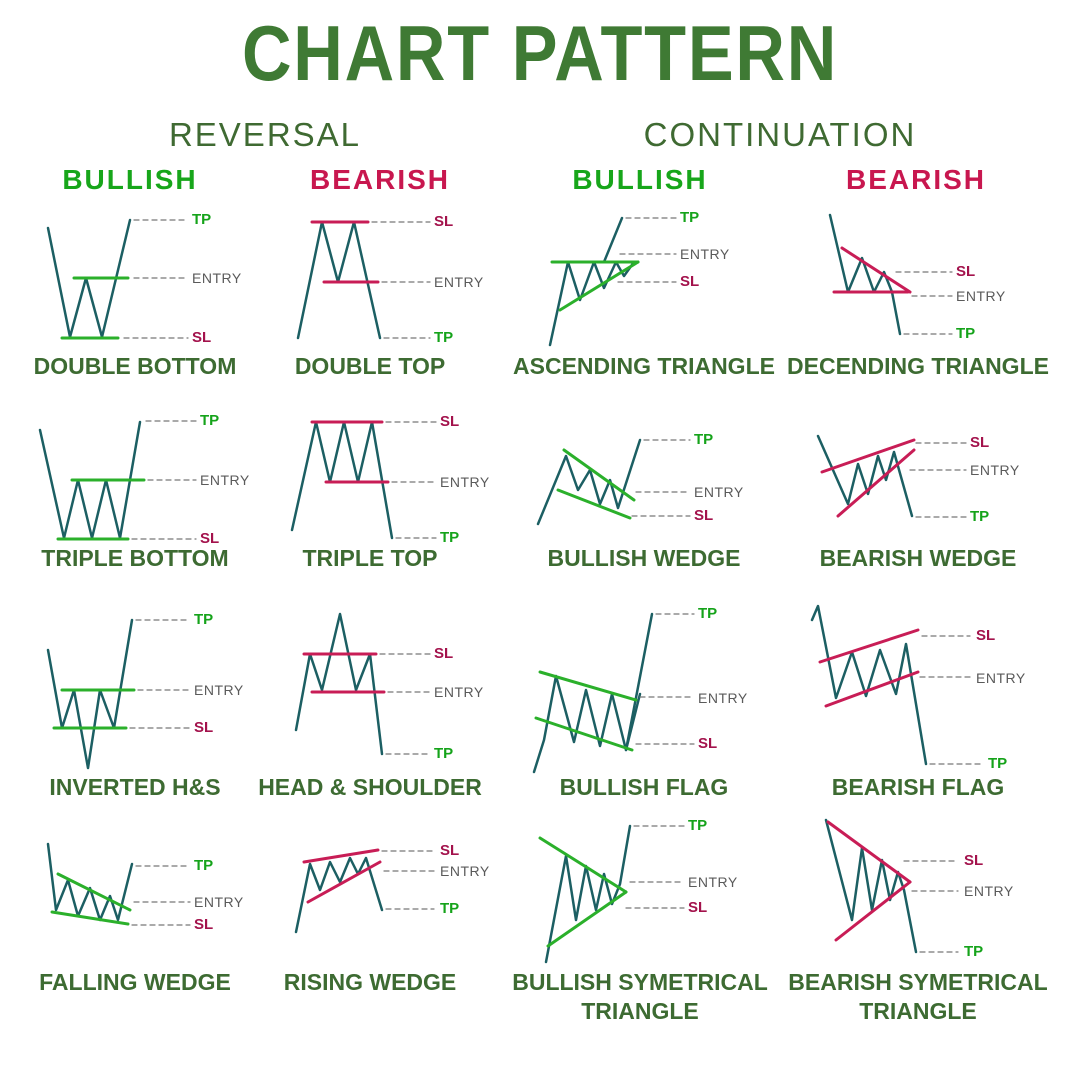 The width and height of the screenshot is (1080, 1073). I want to click on category-continuation-bullish: BULLISH, so click(640, 179).